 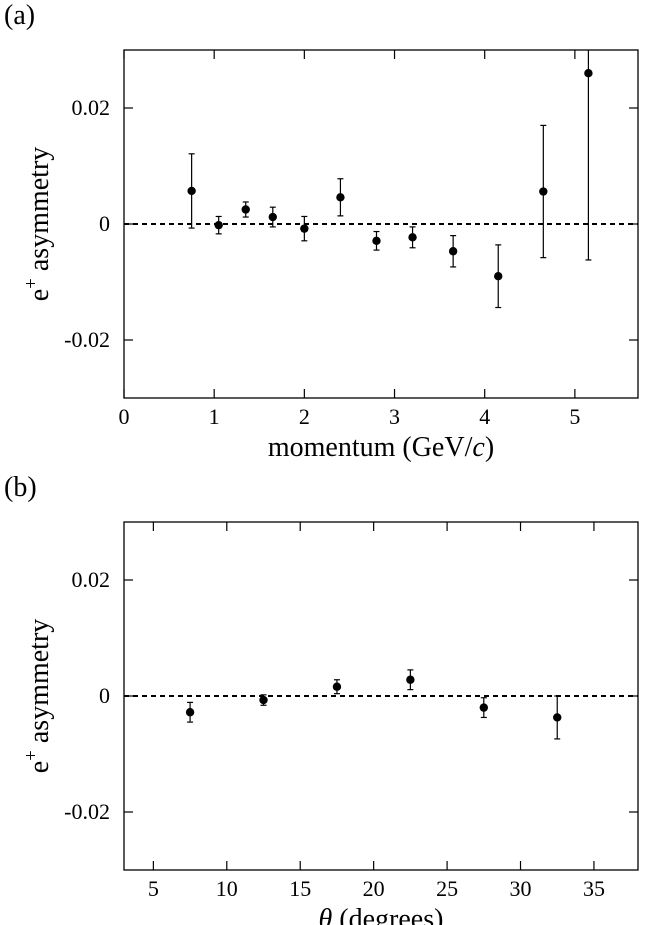 I want to click on x-tick-label: 15, so click(x=300, y=888).